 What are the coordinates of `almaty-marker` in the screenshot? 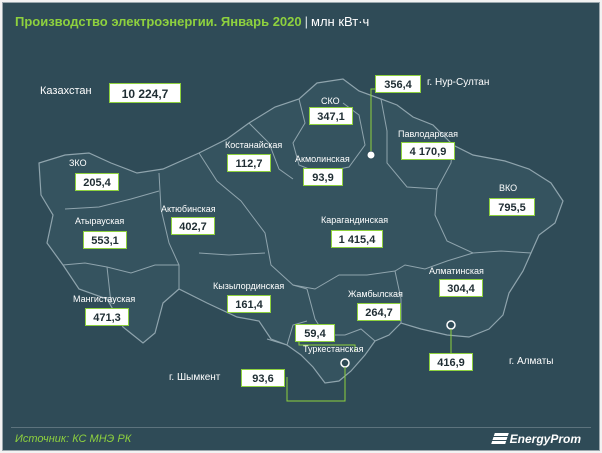 It's located at (451, 325).